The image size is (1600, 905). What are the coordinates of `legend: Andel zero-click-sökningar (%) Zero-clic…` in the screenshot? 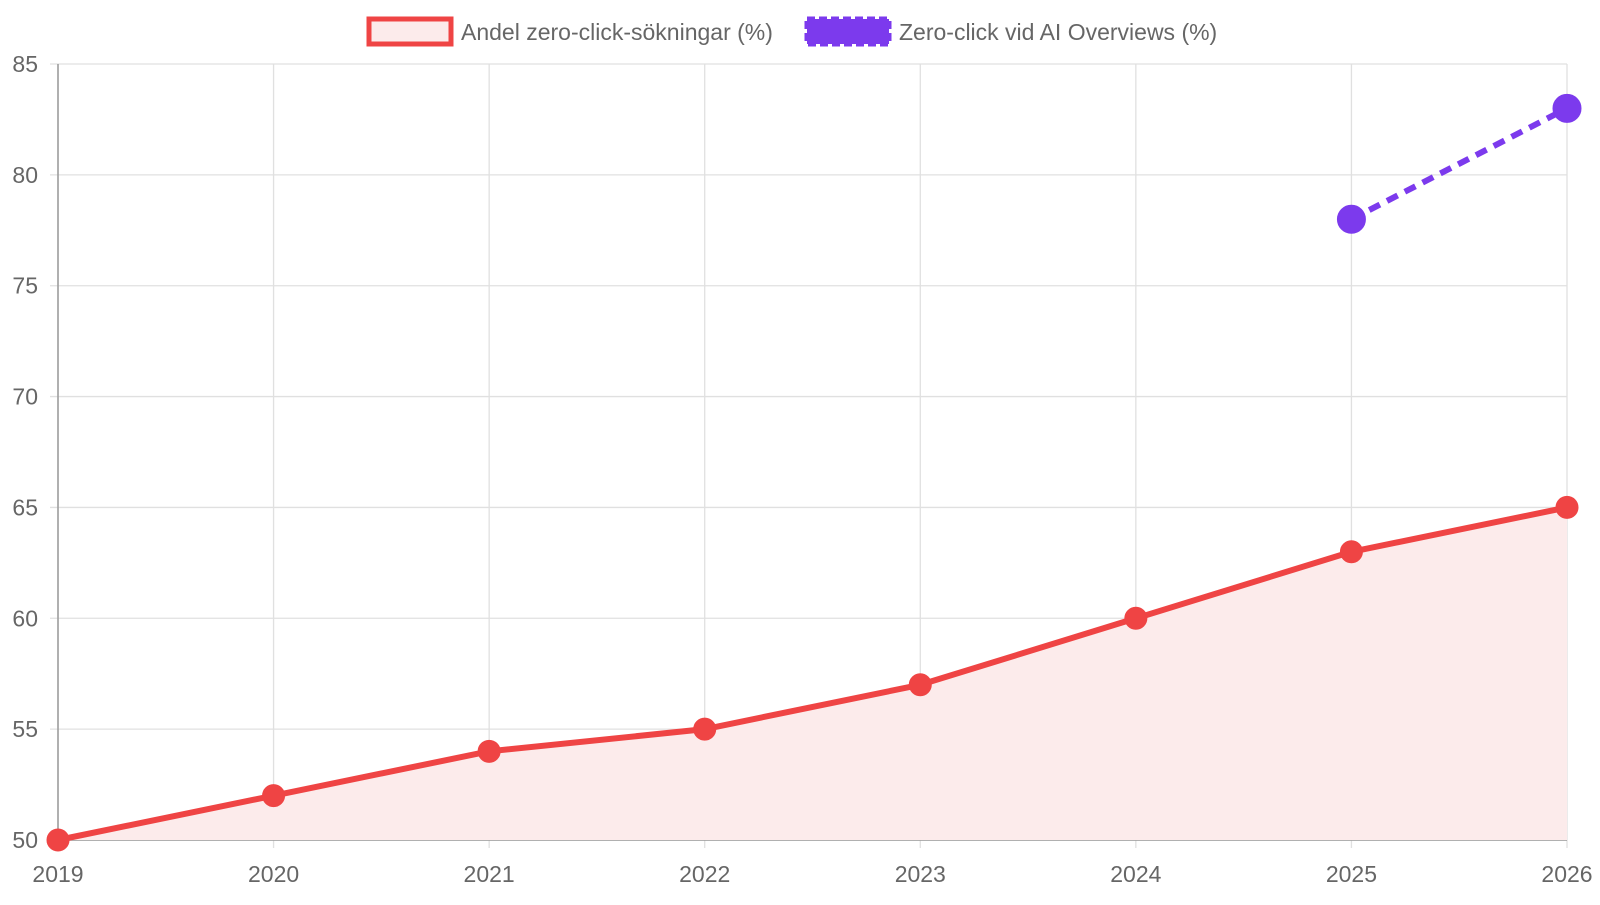 It's located at (791, 31).